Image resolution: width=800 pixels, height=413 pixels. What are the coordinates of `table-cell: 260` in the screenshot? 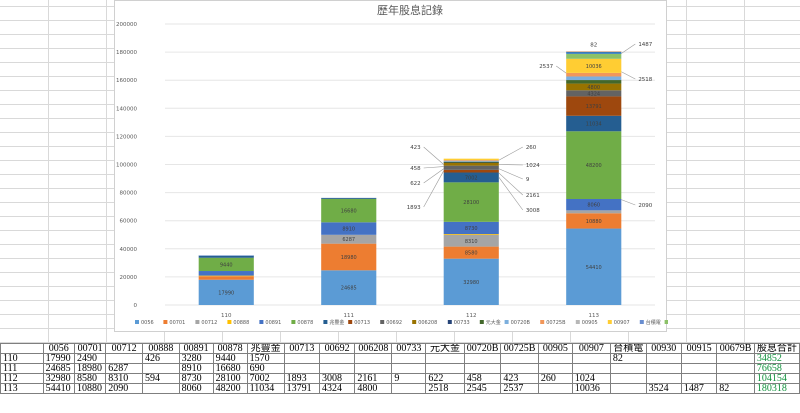 It's located at (555, 378).